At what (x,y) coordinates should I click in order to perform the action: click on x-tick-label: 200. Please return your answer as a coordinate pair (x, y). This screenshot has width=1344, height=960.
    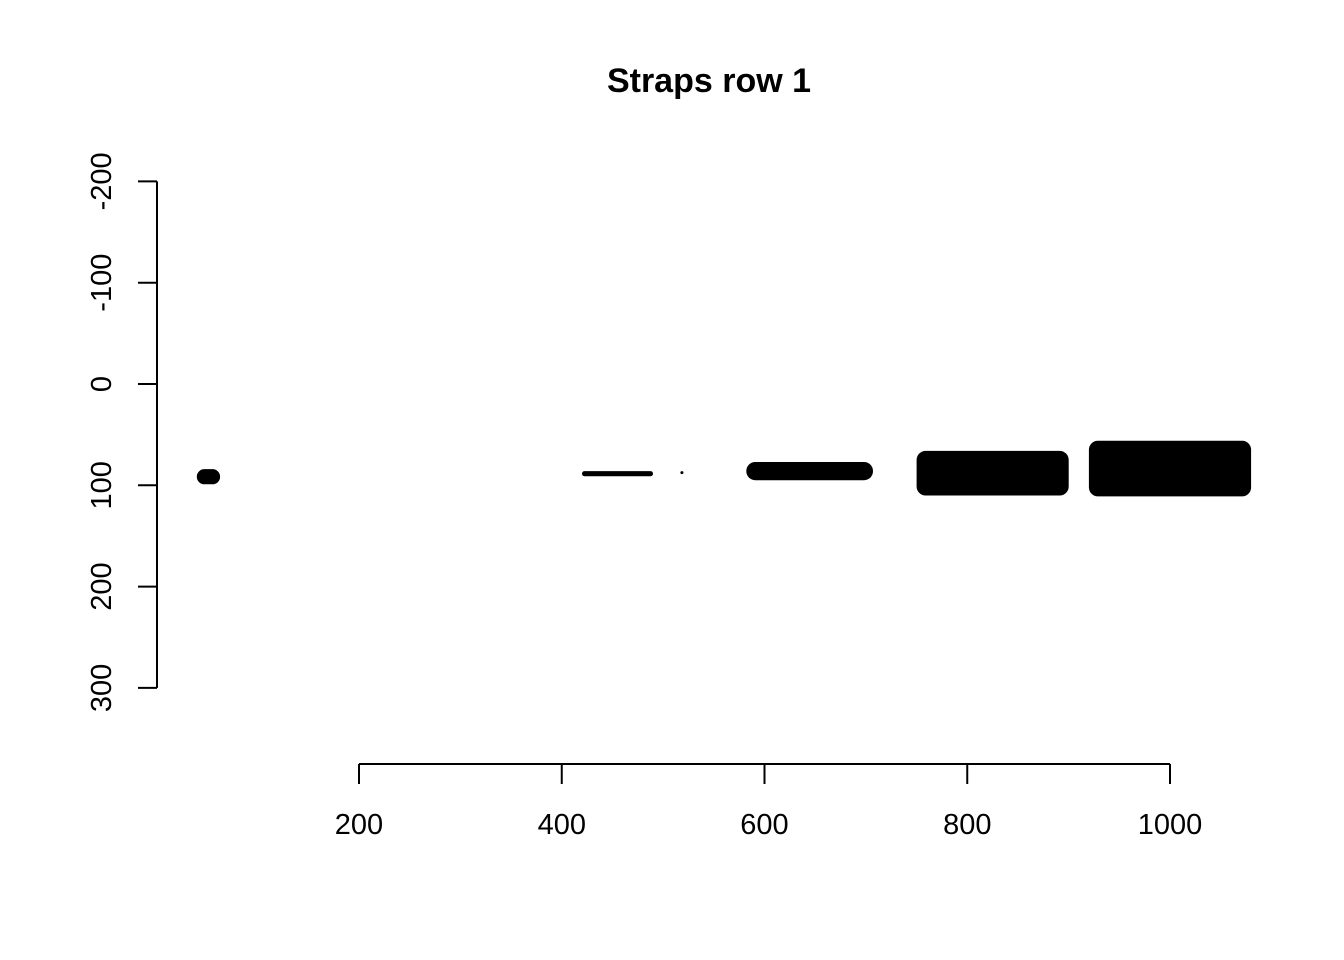
    Looking at the image, I should click on (359, 825).